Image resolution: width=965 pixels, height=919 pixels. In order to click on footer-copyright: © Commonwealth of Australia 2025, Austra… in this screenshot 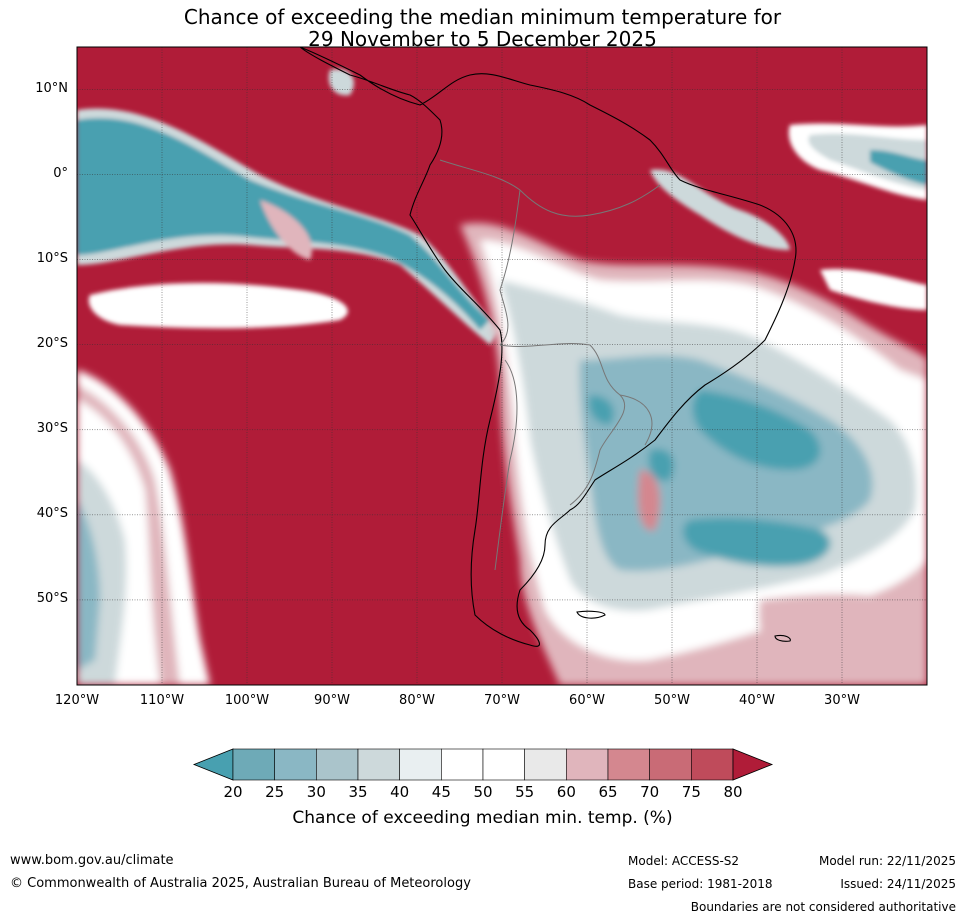, I will do `click(240, 883)`.